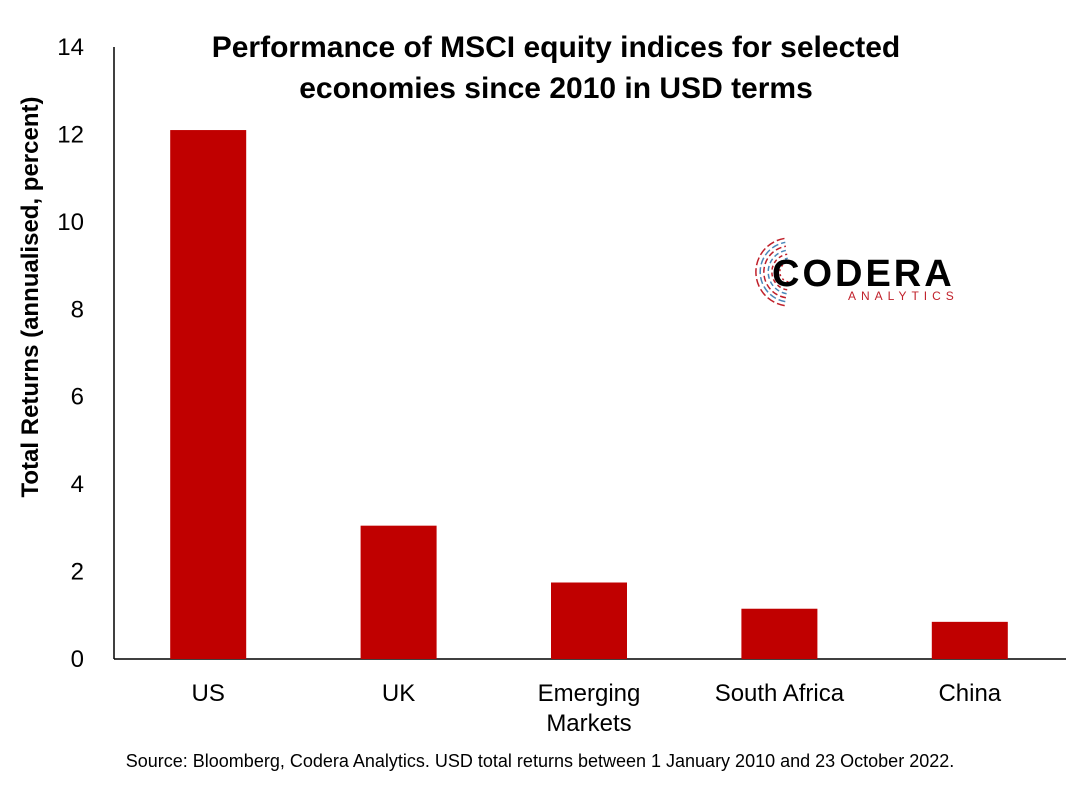  I want to click on x-tick-label: UK, so click(398, 693).